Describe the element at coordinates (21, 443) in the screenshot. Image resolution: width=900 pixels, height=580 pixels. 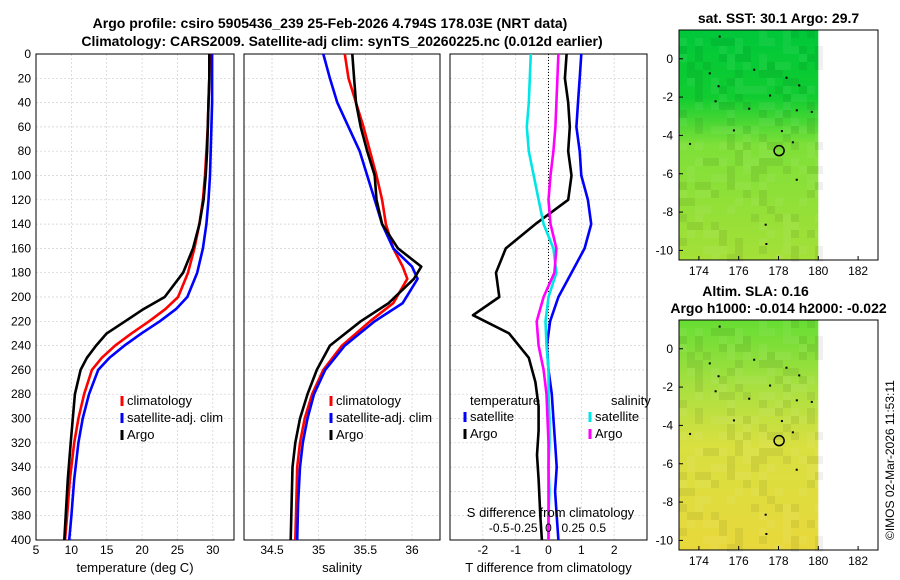
I see `y-tick-label: 320` at that location.